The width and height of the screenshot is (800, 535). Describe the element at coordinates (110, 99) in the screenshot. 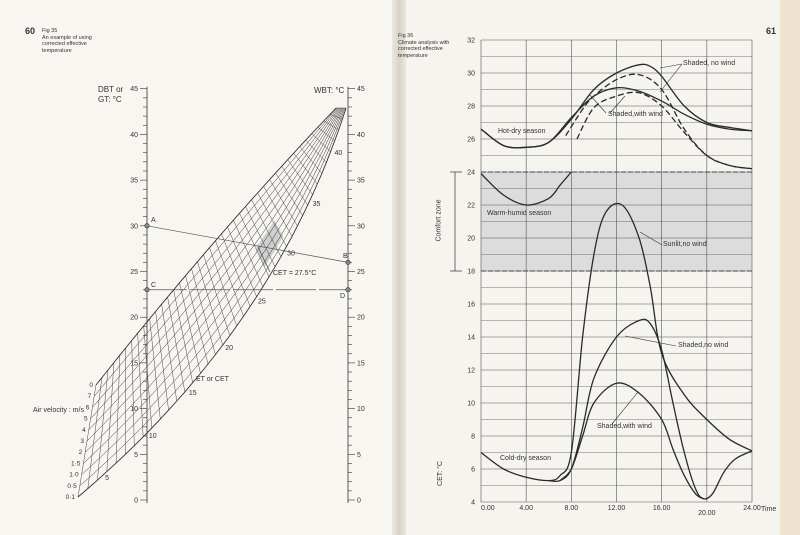

I see `axis-label-line: GT: °C` at that location.